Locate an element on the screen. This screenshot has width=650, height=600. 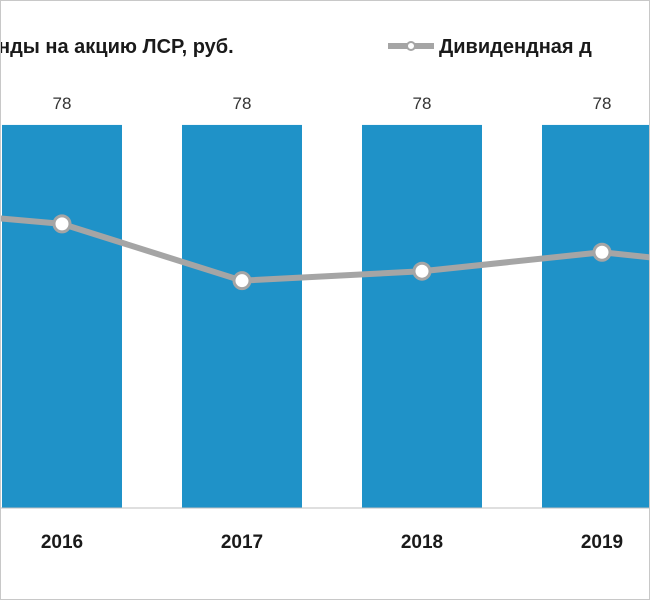
line-point-2019 is located at coordinates (602, 252).